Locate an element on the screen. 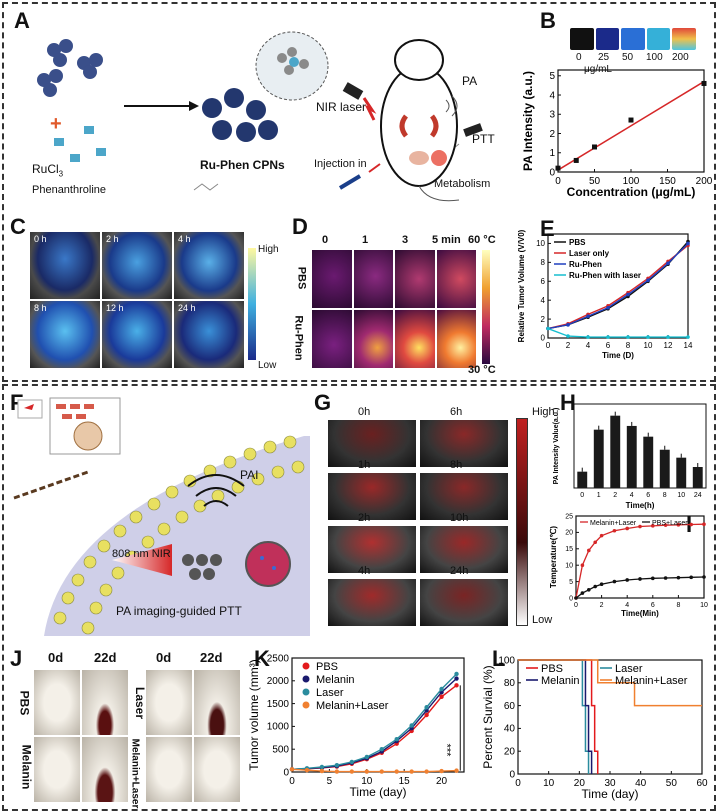 The height and width of the screenshot is (811, 718). significance-stars: *** is located at coordinates (446, 750).